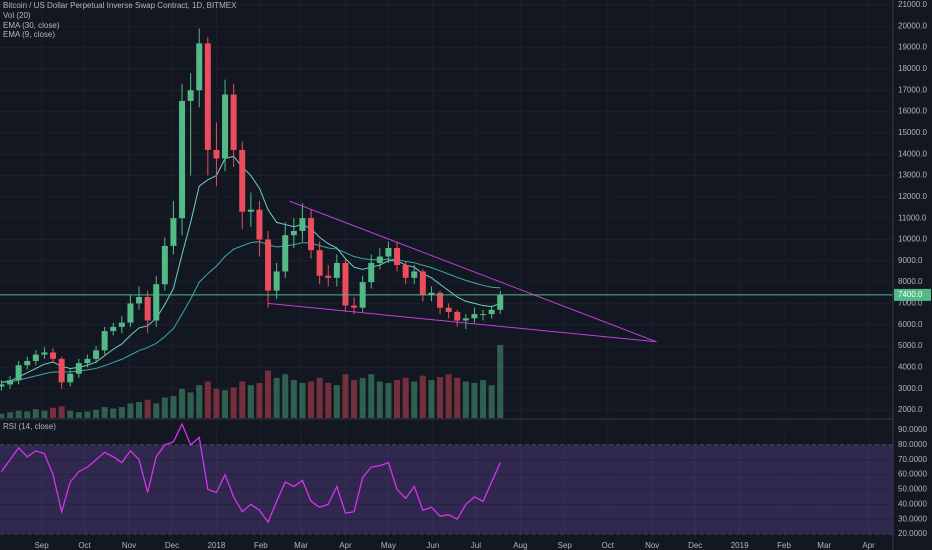 This screenshot has width=932, height=550. Describe the element at coordinates (740, 545) in the screenshot. I see `x-tick-label: 2019` at that location.